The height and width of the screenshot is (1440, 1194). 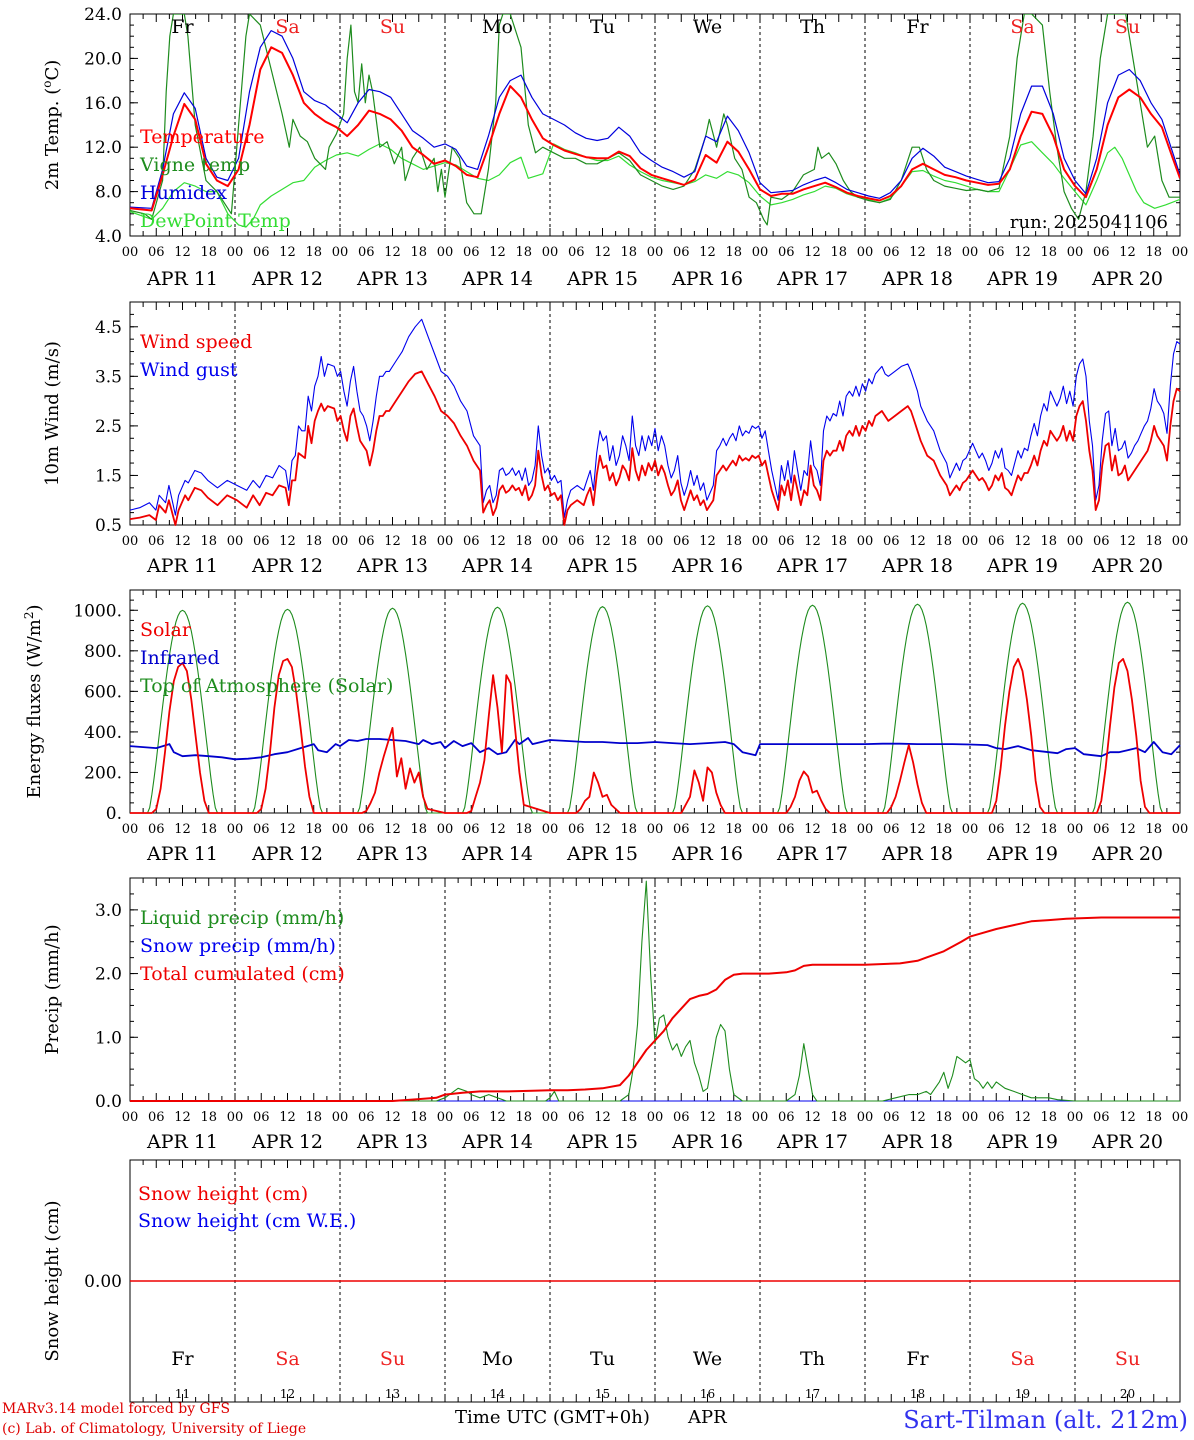 I want to click on precip-date-label: APR 17, so click(x=812, y=1142).